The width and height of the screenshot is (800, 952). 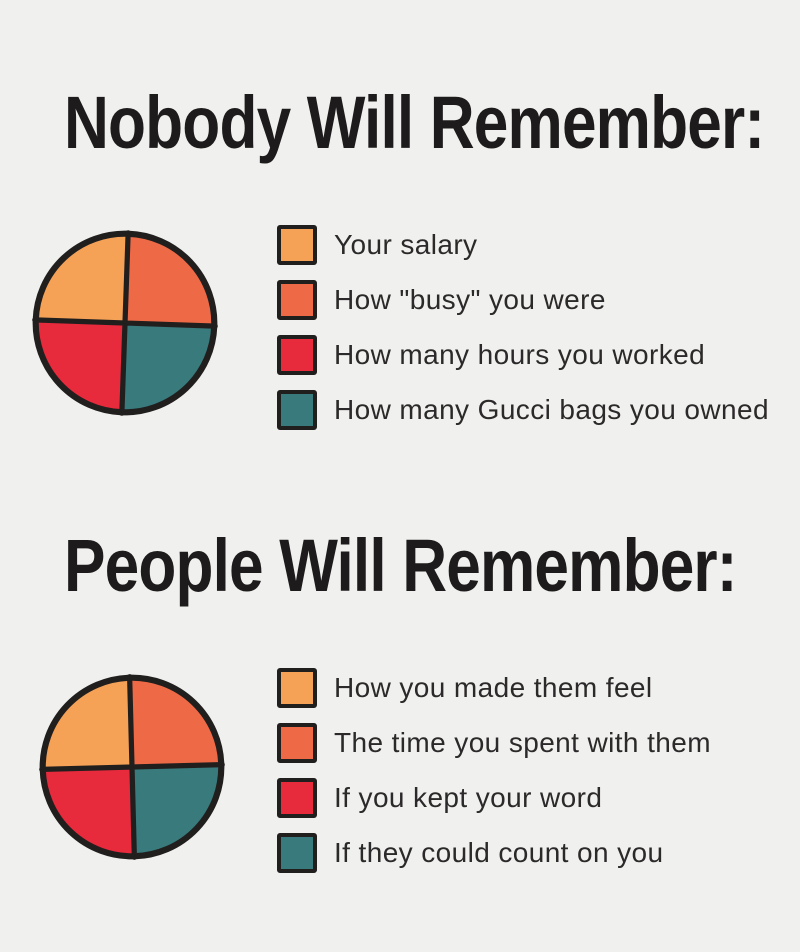 I want to click on pie-slice-made-them-feel, so click(x=87, y=723).